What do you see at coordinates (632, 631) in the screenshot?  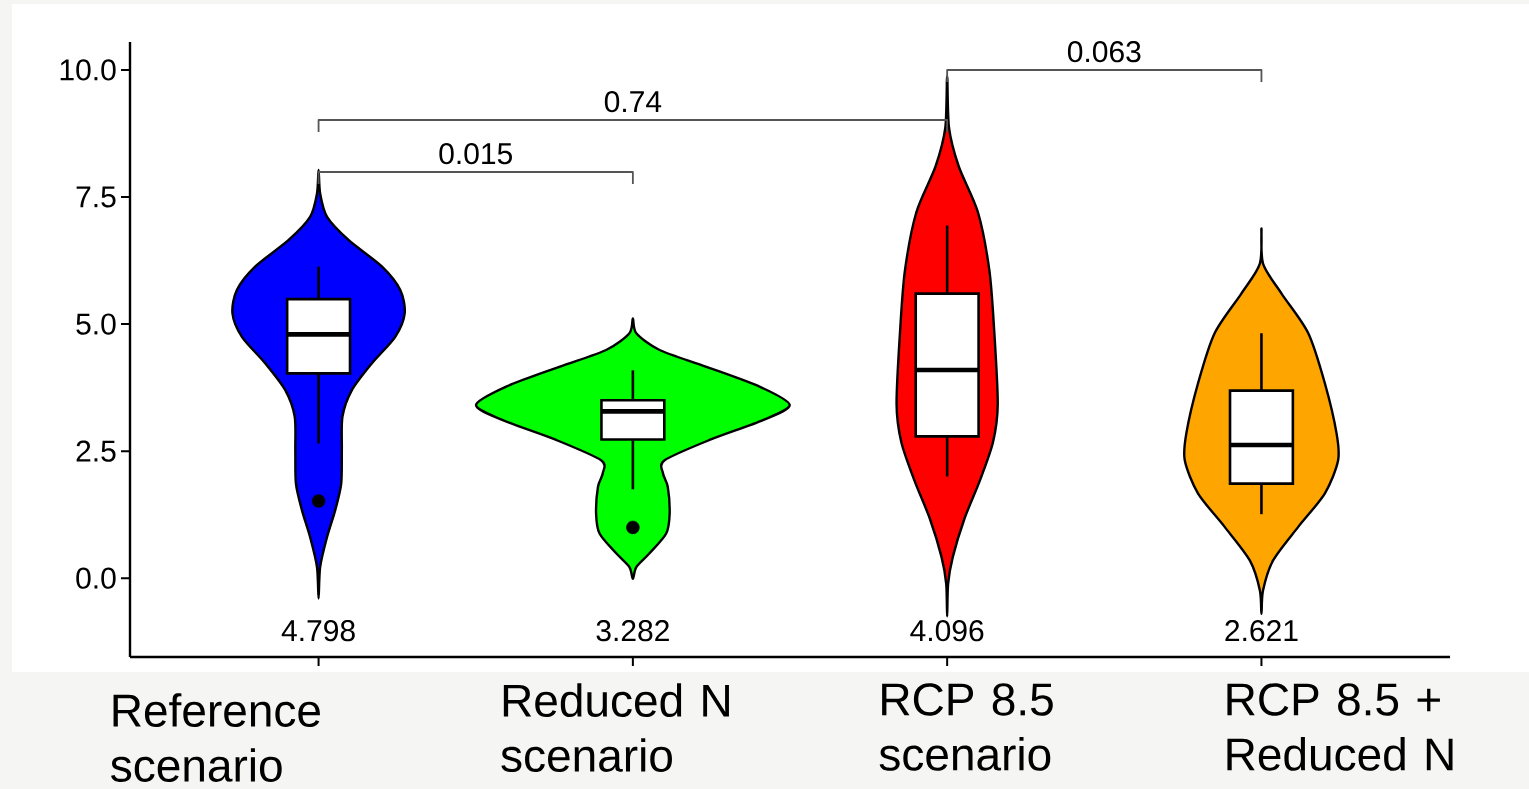 I see `text: 3.282` at bounding box center [632, 631].